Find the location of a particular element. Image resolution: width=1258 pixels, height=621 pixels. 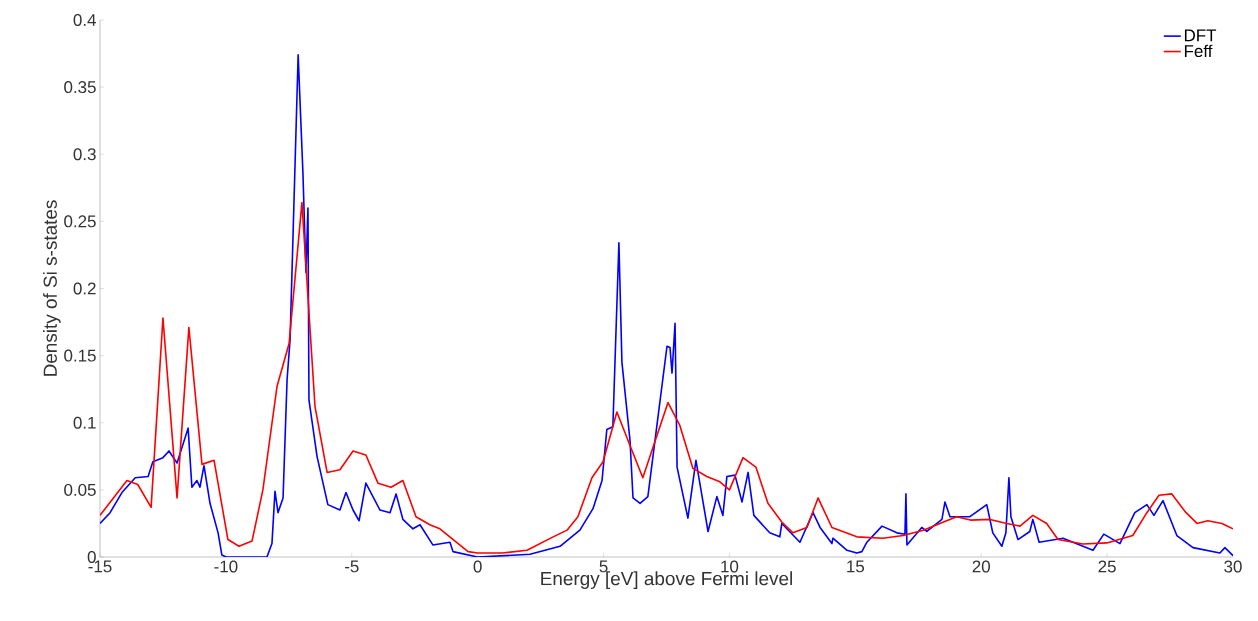

y-tick-label: 0.3 is located at coordinates (84, 154).